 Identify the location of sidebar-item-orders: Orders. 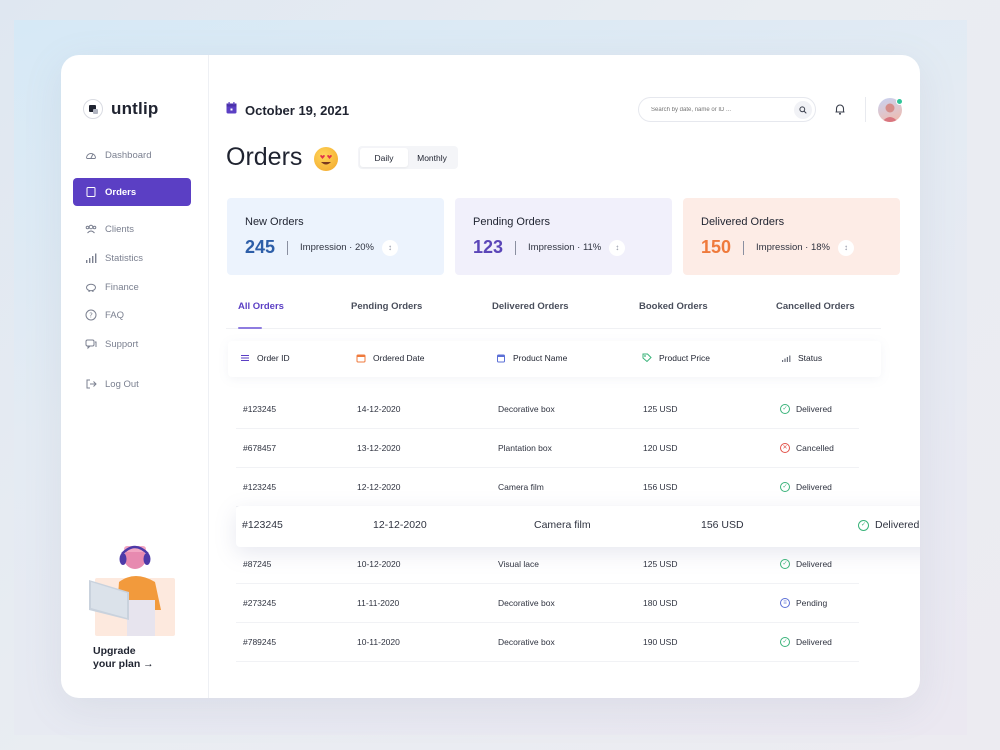
(132, 192).